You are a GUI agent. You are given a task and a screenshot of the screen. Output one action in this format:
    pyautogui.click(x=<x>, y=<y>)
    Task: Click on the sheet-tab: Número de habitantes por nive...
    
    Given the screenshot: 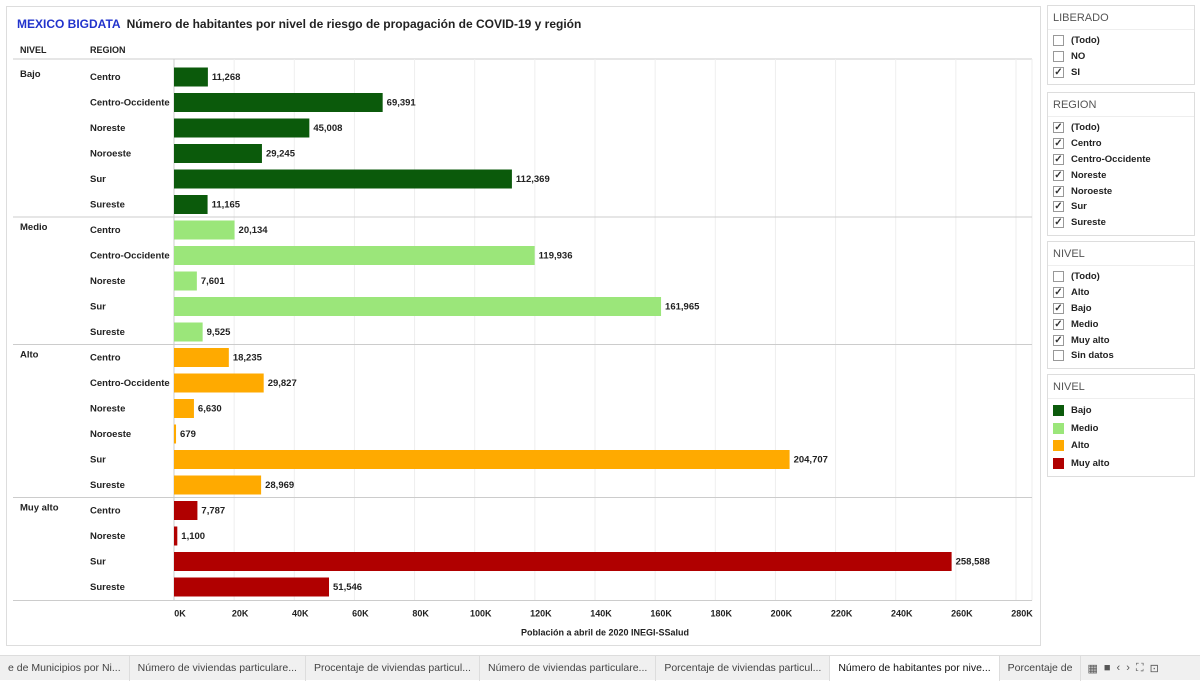 What is the action you would take?
    pyautogui.click(x=915, y=668)
    